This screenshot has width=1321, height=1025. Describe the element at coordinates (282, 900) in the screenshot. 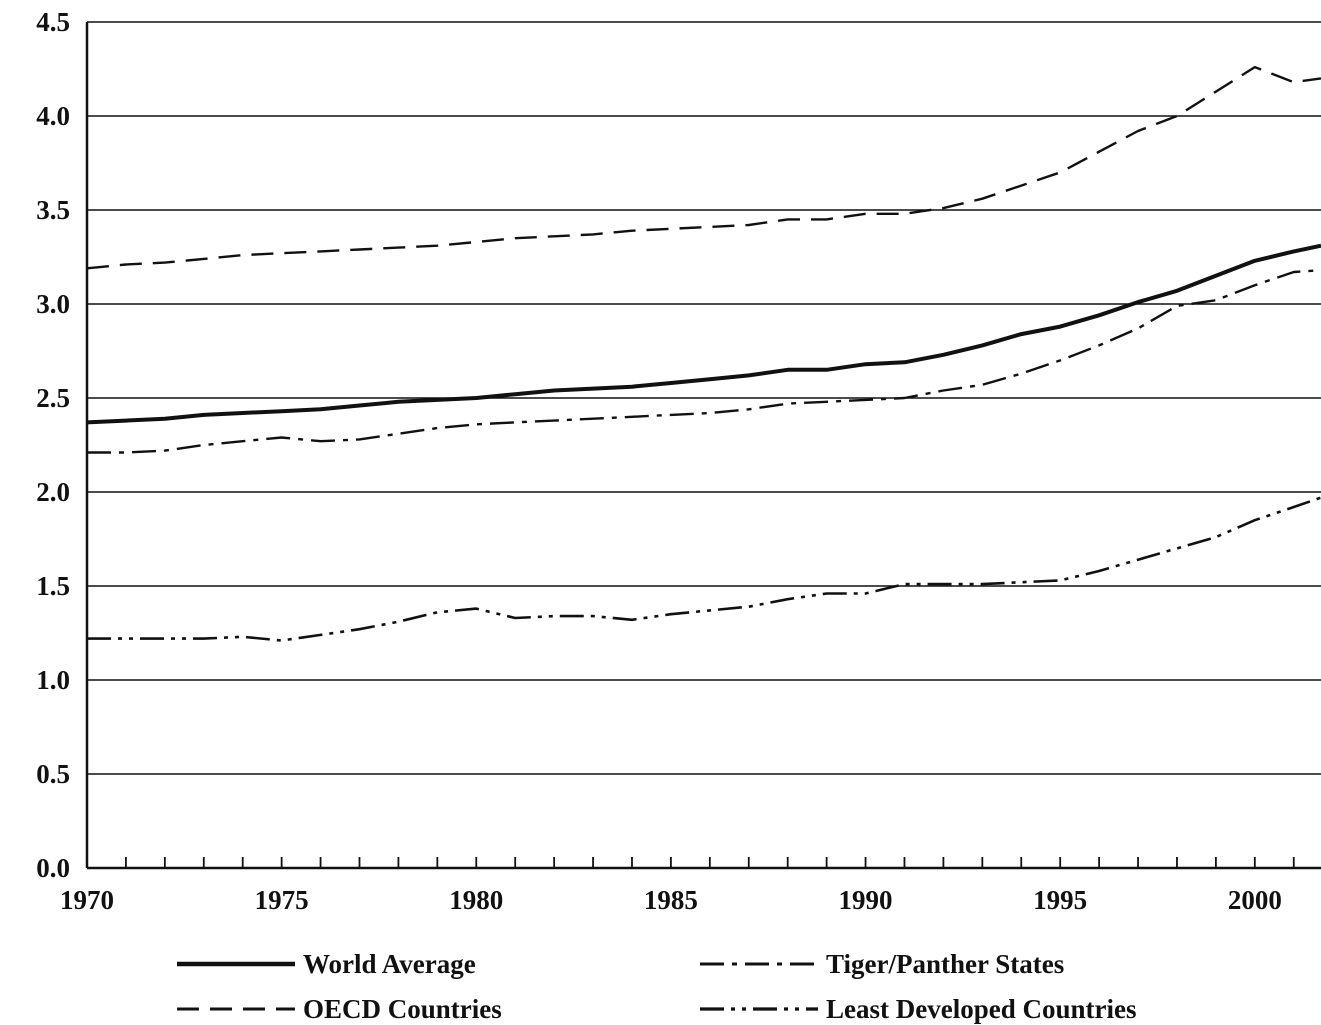

I see `x-tick-label: 1975` at that location.